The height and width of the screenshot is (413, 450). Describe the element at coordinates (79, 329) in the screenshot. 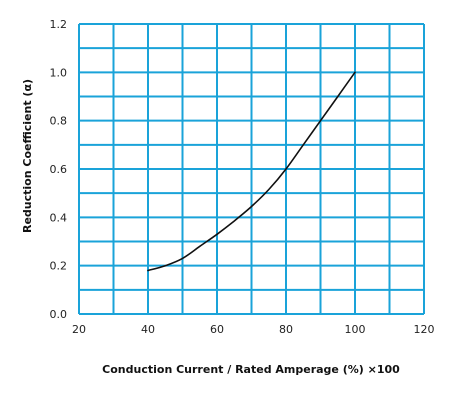

I see `x-tick-label: 20` at that location.